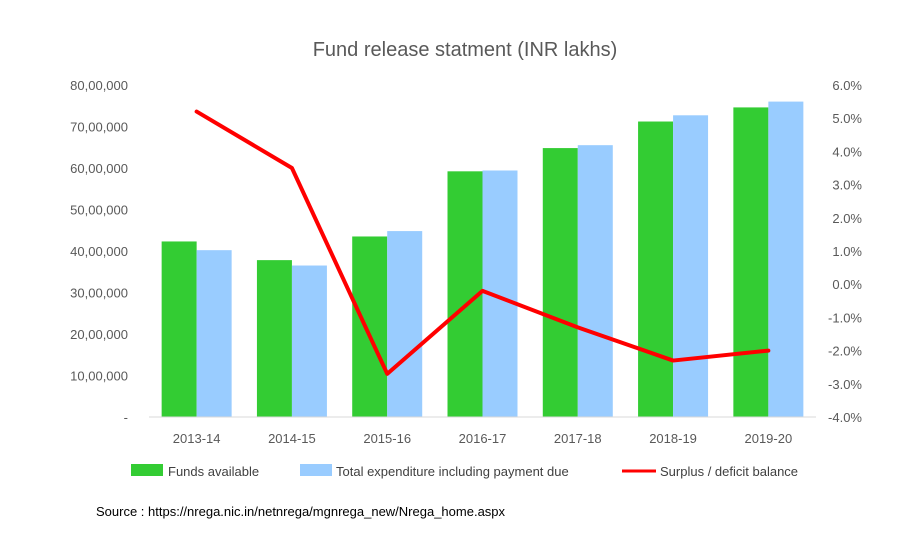 Image resolution: width=921 pixels, height=556 pixels. Describe the element at coordinates (845, 351) in the screenshot. I see `y-right-tick-label: -2.0%` at that location.